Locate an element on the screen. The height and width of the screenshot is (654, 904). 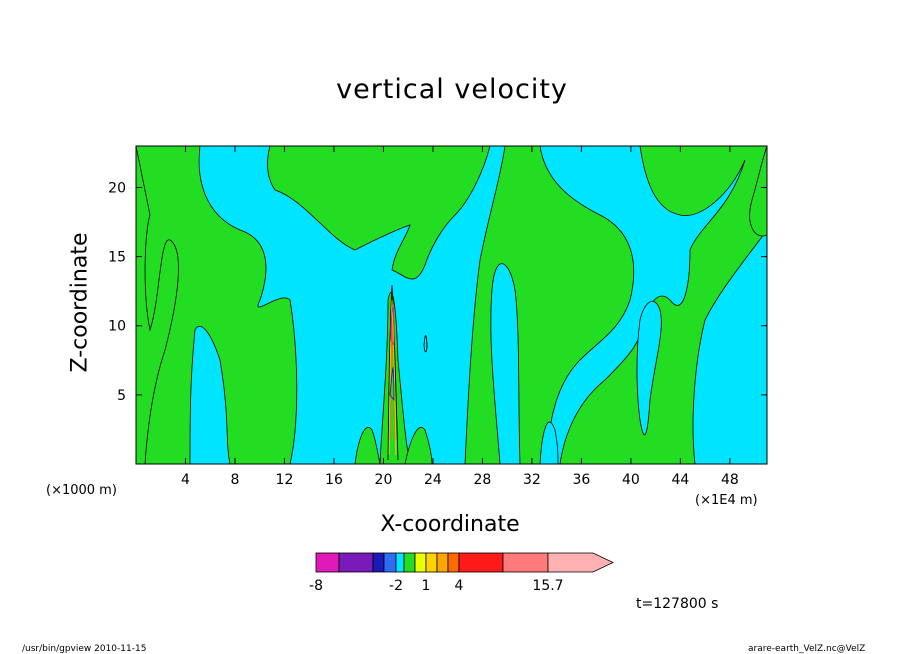
colorbar-label: -8 is located at coordinates (316, 586).